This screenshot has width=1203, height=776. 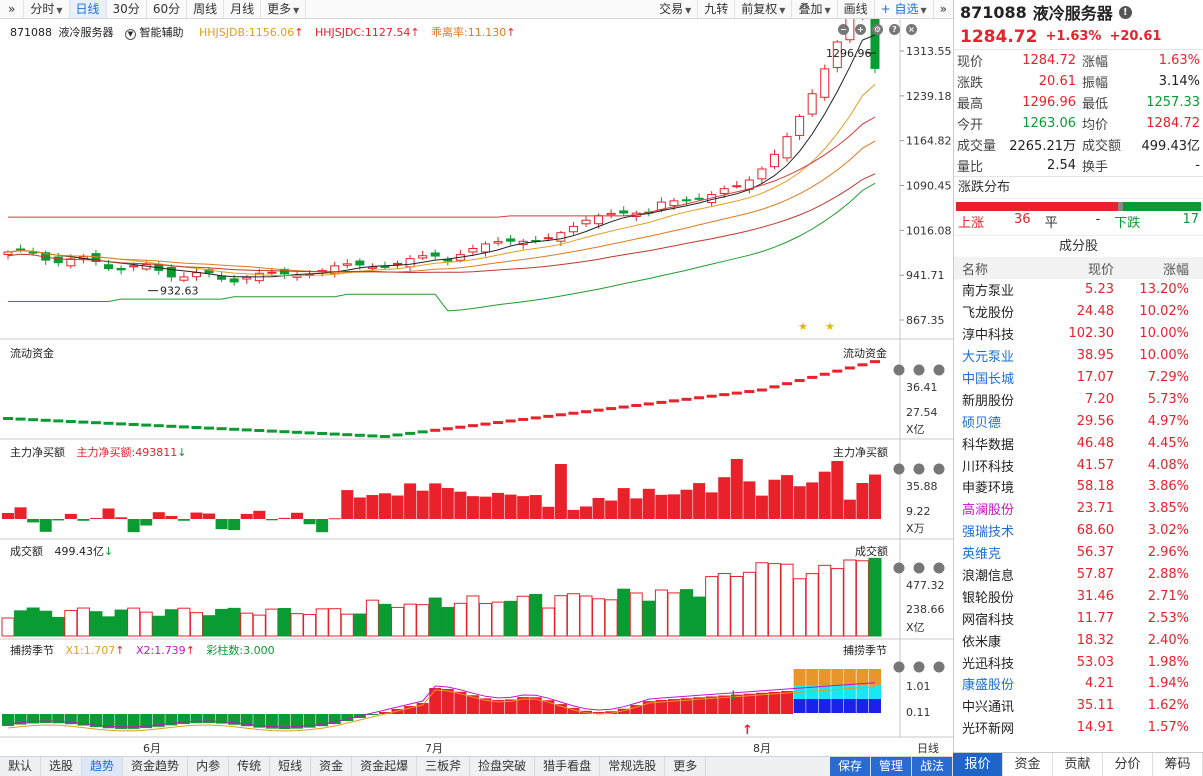 What do you see at coordinates (824, 706) in the screenshot?
I see `season-column-bottom` at bounding box center [824, 706].